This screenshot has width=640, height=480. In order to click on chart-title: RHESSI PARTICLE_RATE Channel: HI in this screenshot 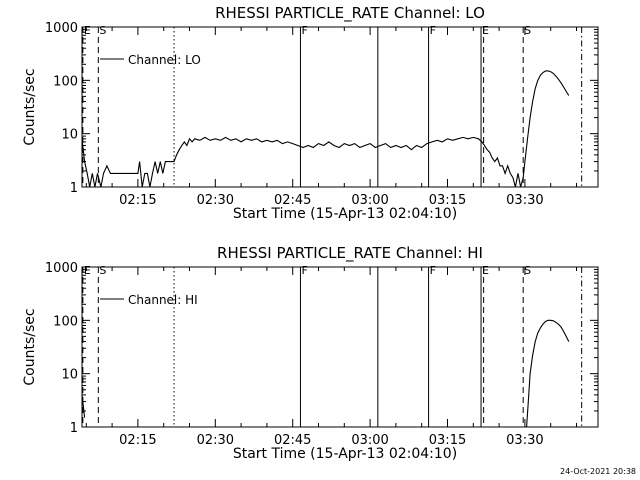, I will do `click(350, 253)`.